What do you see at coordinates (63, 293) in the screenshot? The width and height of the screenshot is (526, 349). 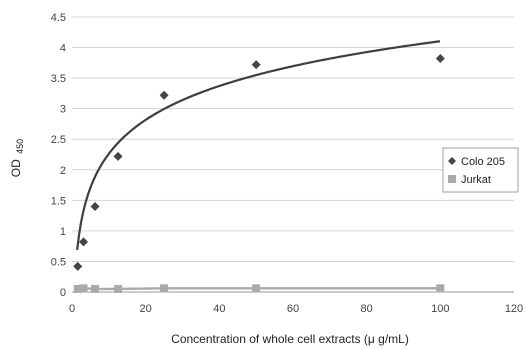 I see `y-tick-label: 0` at bounding box center [63, 293].